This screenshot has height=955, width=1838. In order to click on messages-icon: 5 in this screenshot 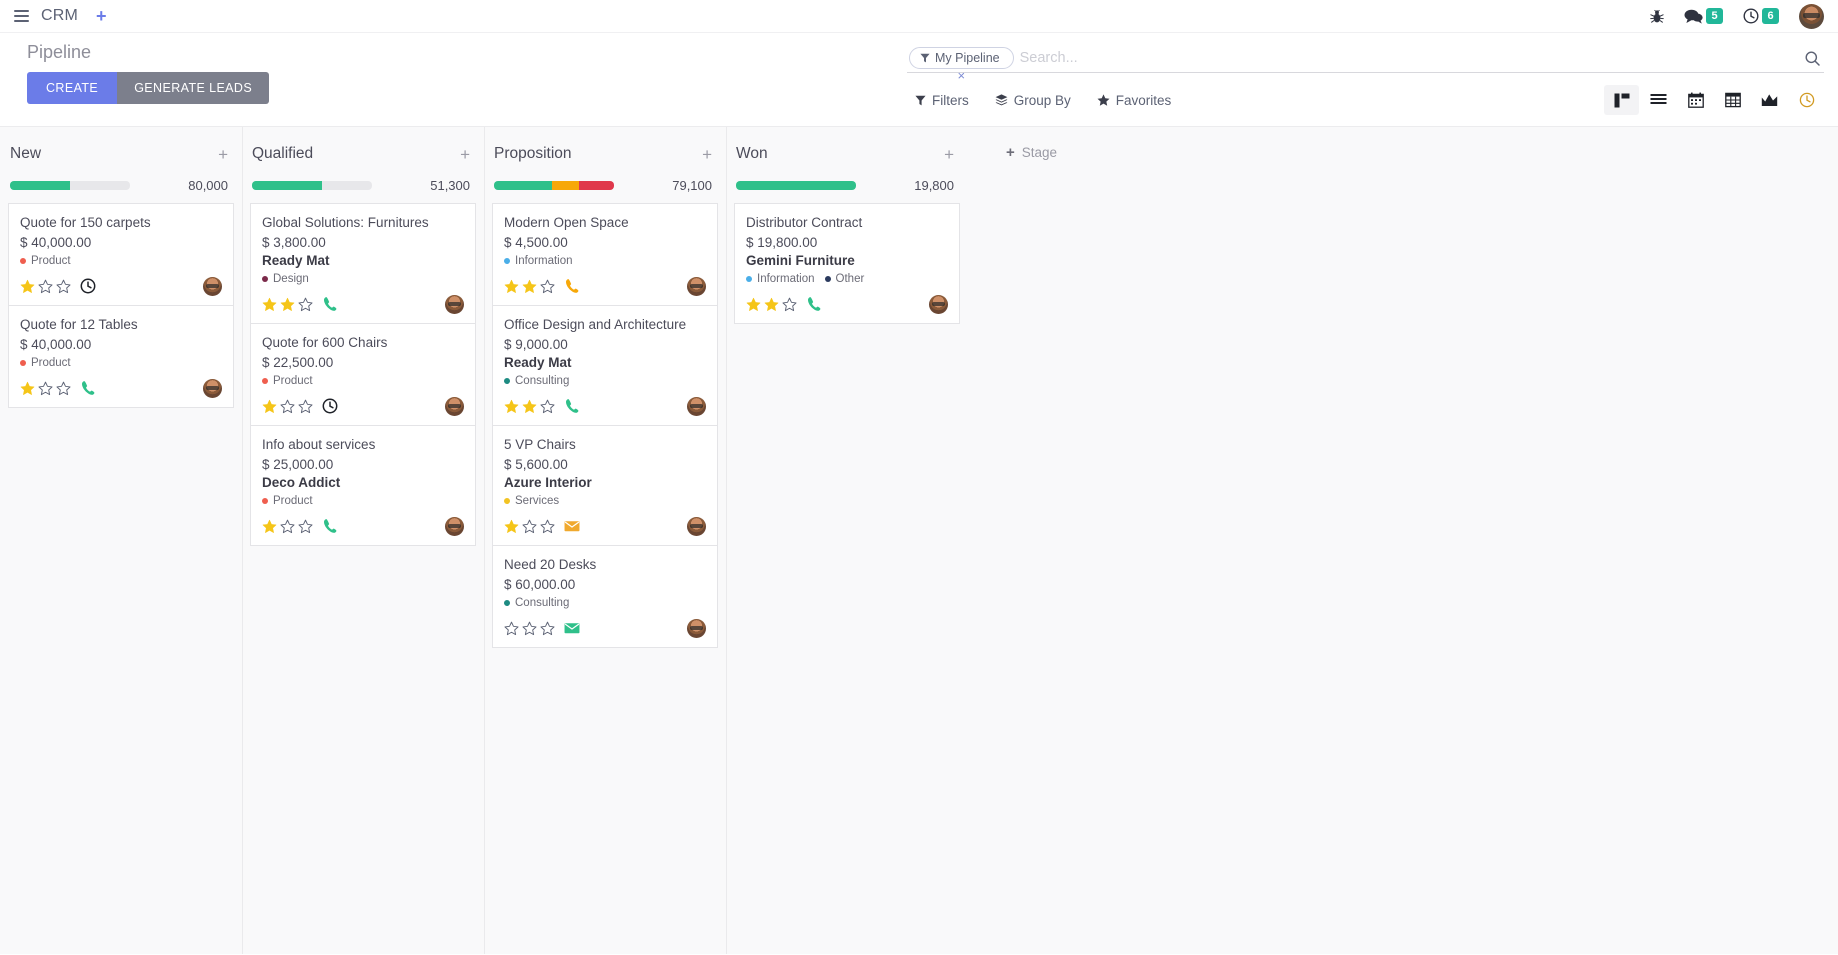, I will do `click(1703, 16)`.